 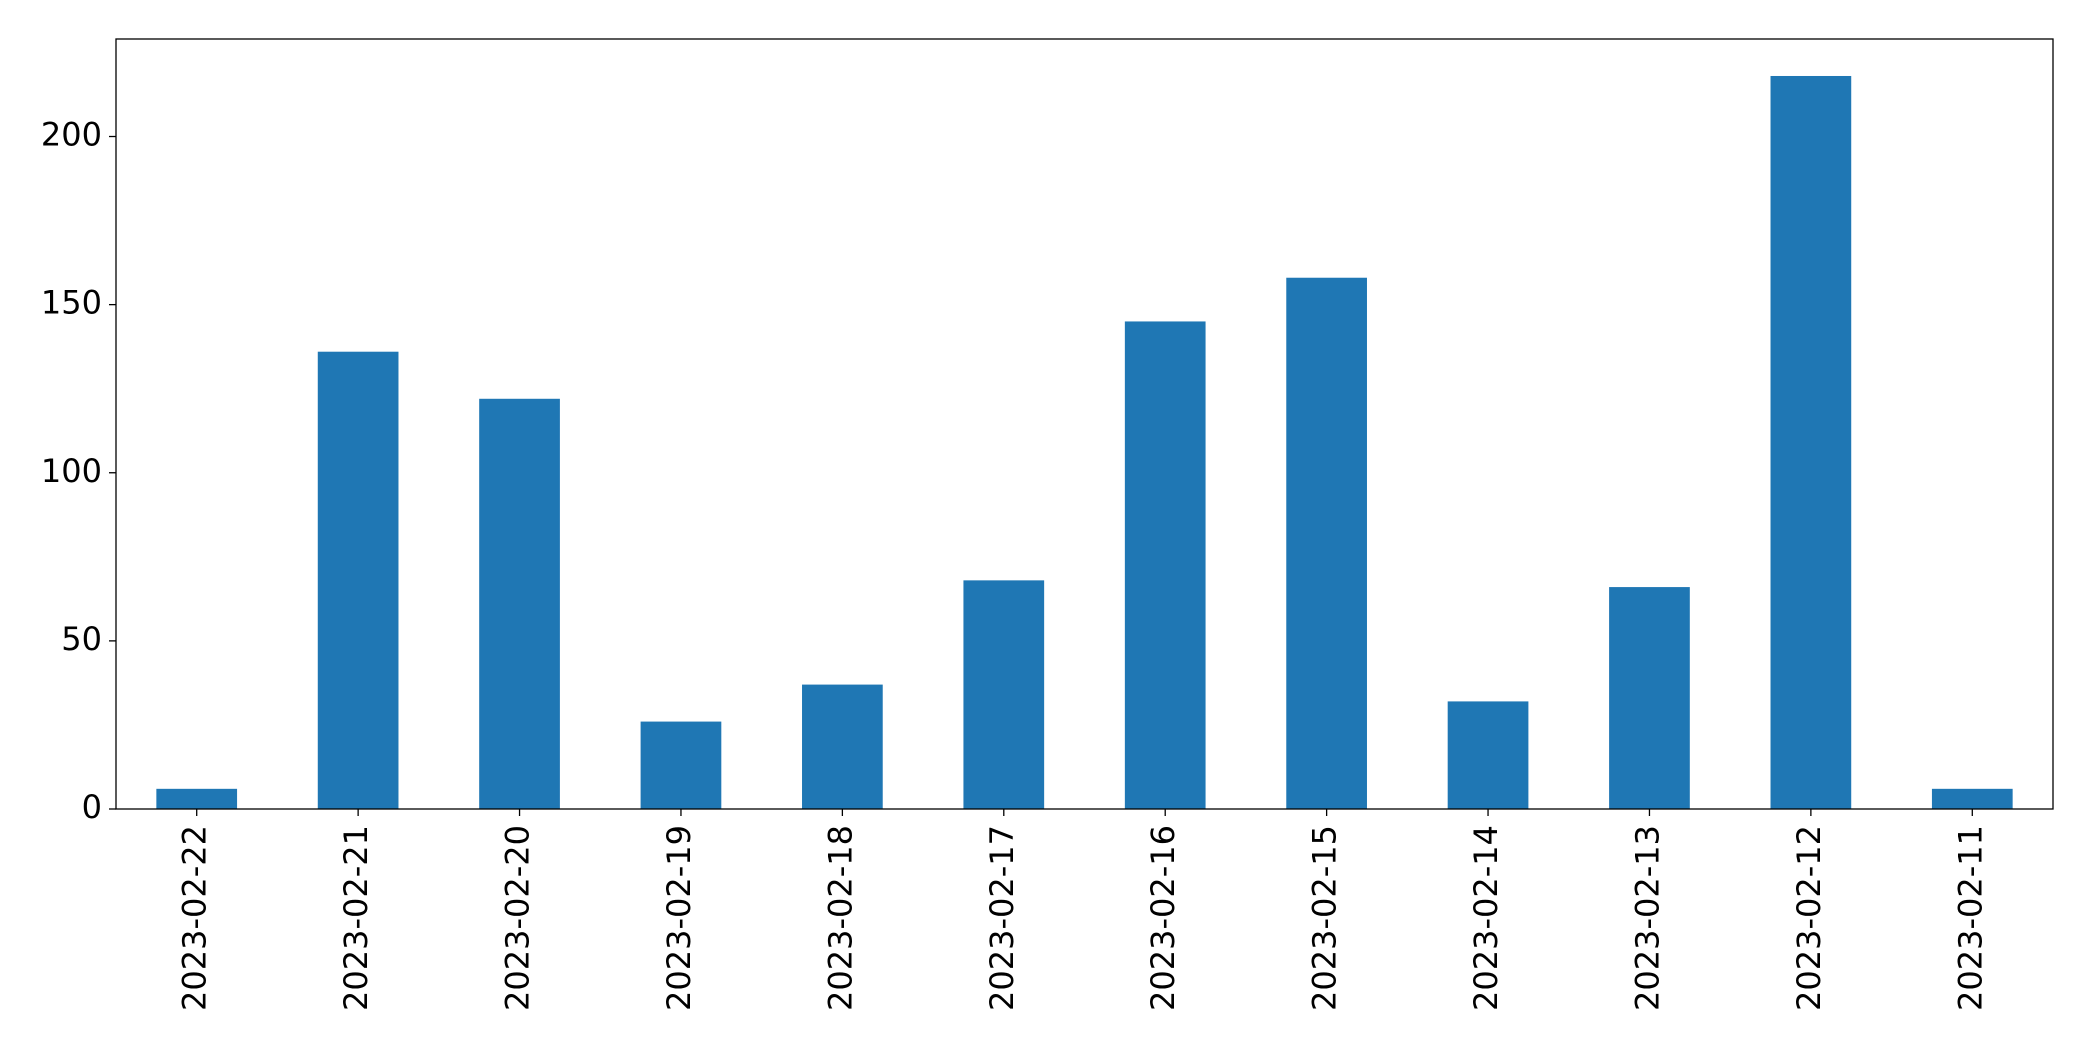 I want to click on x-tick-label: 2023-02-19, so click(x=679, y=918).